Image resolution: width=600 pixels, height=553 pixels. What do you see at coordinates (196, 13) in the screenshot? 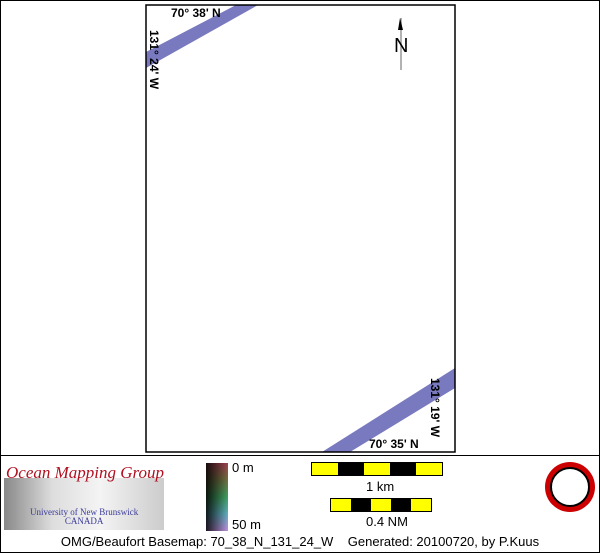
I see `top-latitude-label: 70° 38' N` at bounding box center [196, 13].